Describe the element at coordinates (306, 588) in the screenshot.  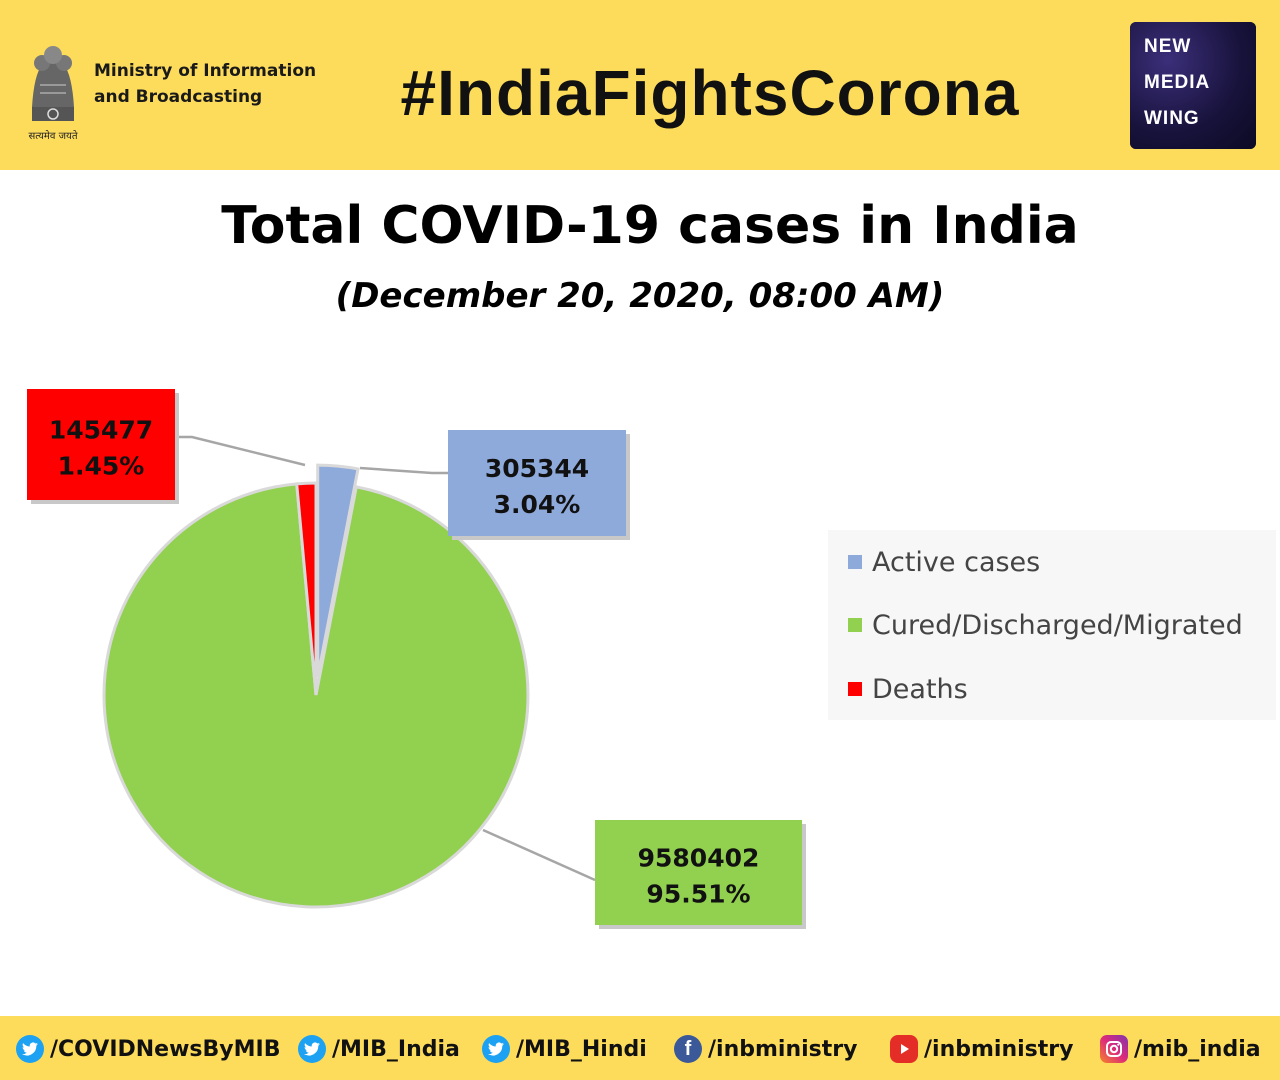
I see `pie-slice-deaths` at that location.